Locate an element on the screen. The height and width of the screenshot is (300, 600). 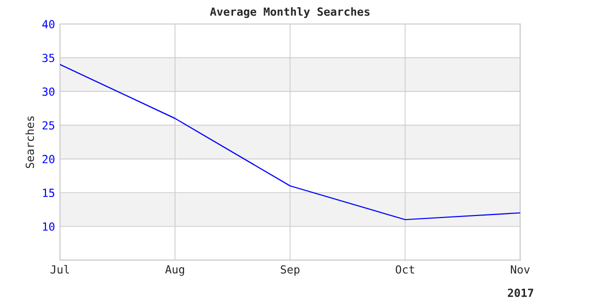
y-tick-label: 40 is located at coordinates (48, 24).